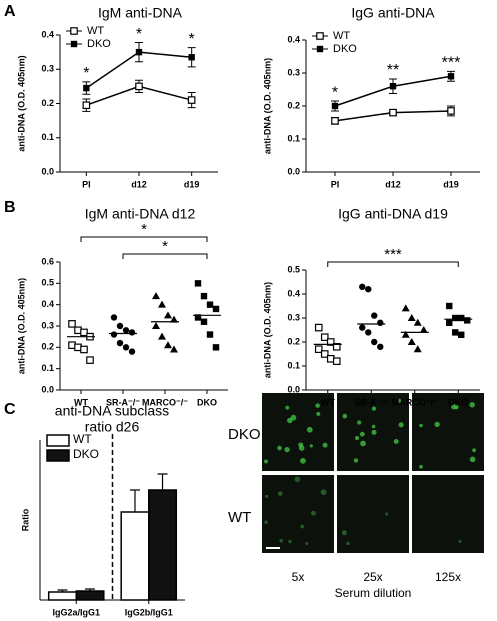 The width and height of the screenshot is (497, 621). Describe the element at coordinates (448, 577) in the screenshot. I see `column-label: 125x` at that location.